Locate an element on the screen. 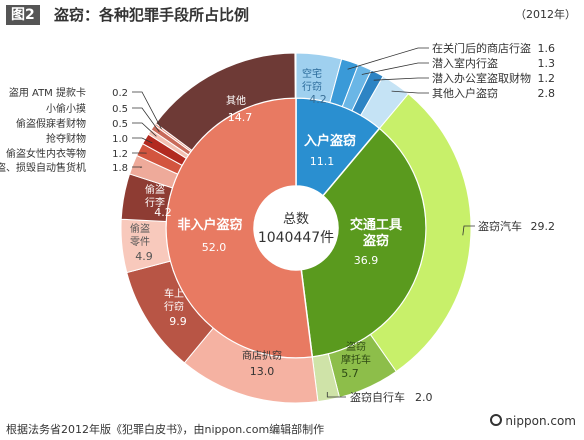 The image size is (584, 440). inner-label-1-line-0: 交通工具 is located at coordinates (376, 225).